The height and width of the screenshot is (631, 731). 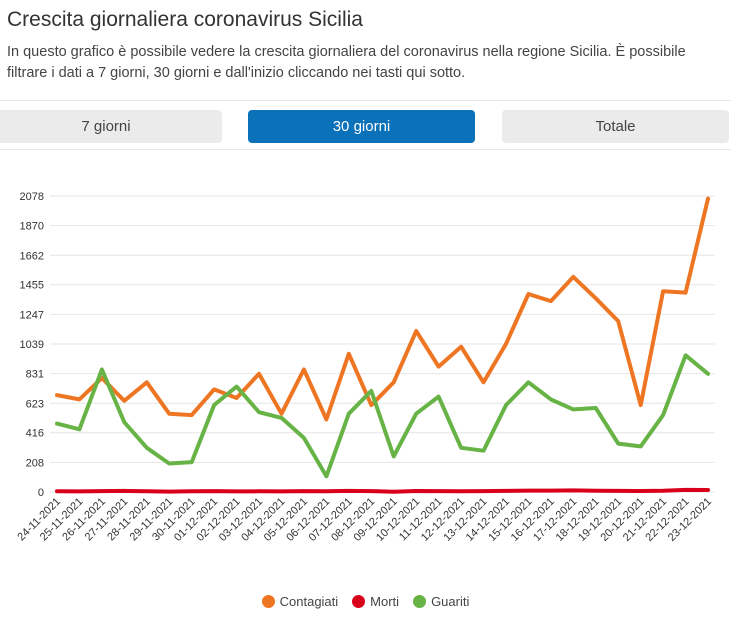 I want to click on legend-label-contagiati: Contagiati, so click(x=309, y=601).